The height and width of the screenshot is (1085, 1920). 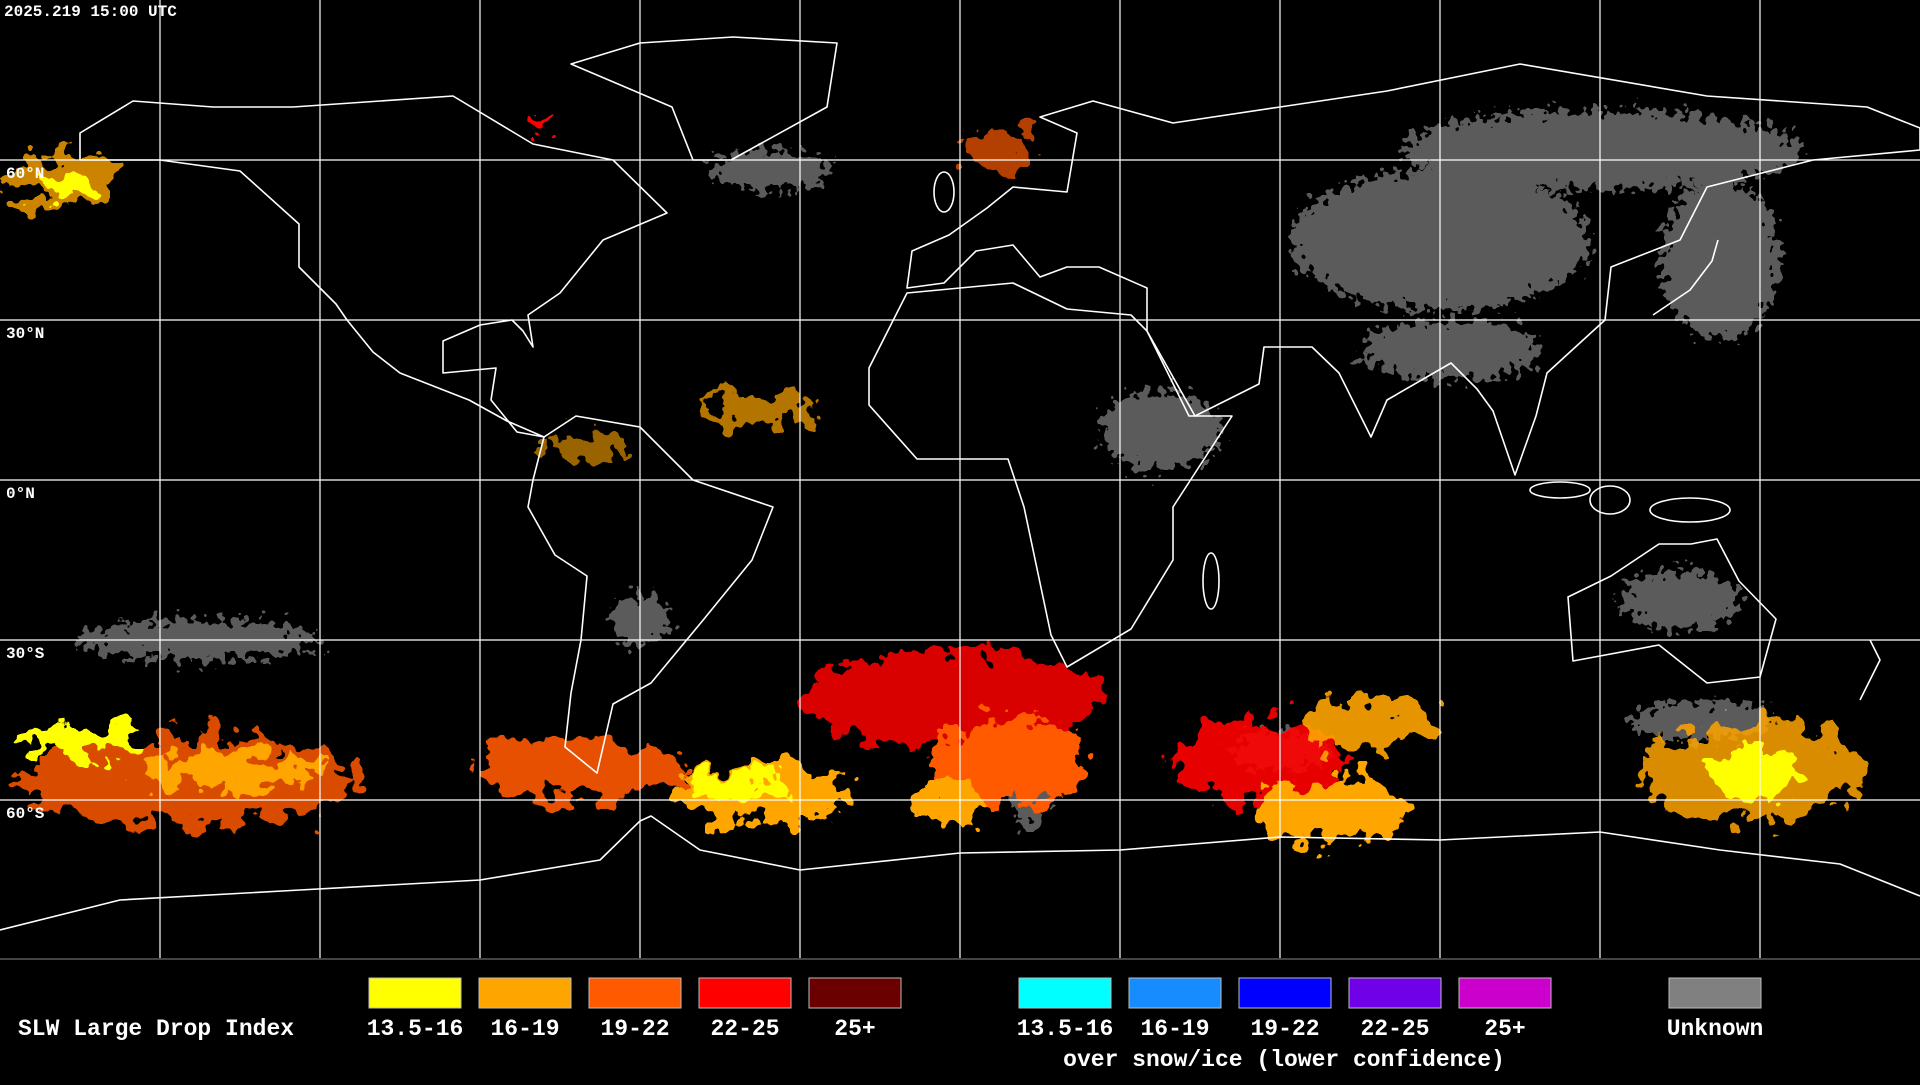 I want to click on legend-title: SLW Large Drop Index, so click(x=156, y=1029).